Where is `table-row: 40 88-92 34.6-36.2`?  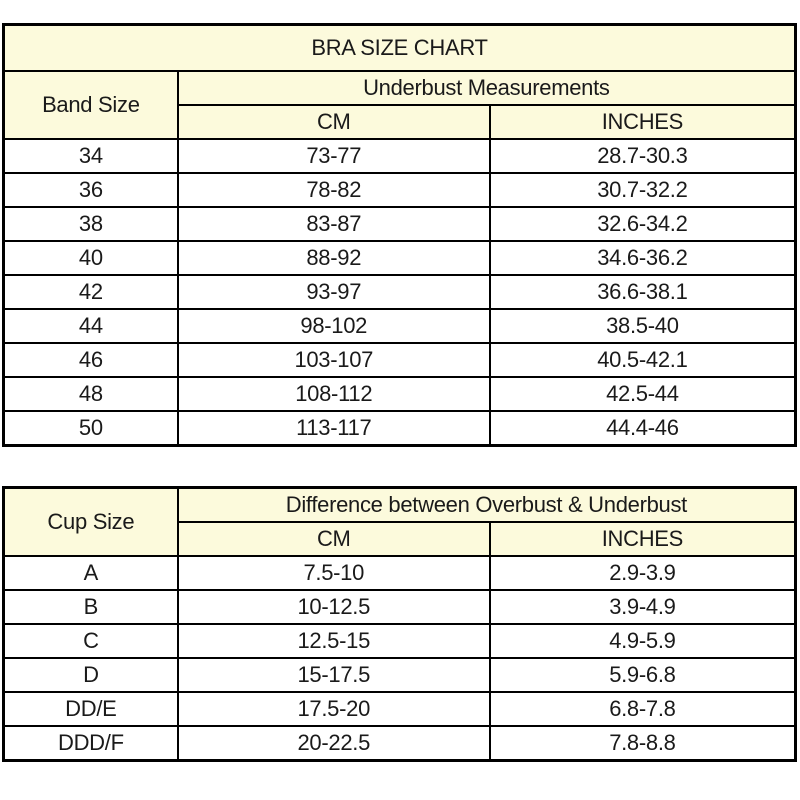 table-row: 40 88-92 34.6-36.2 is located at coordinates (399, 258).